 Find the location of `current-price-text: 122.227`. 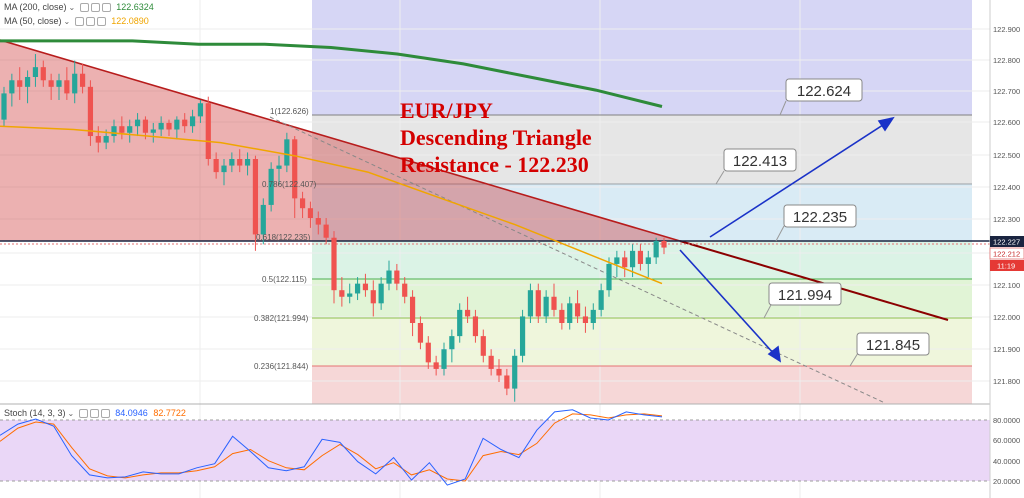

current-price-text: 122.227 is located at coordinates (1006, 242).